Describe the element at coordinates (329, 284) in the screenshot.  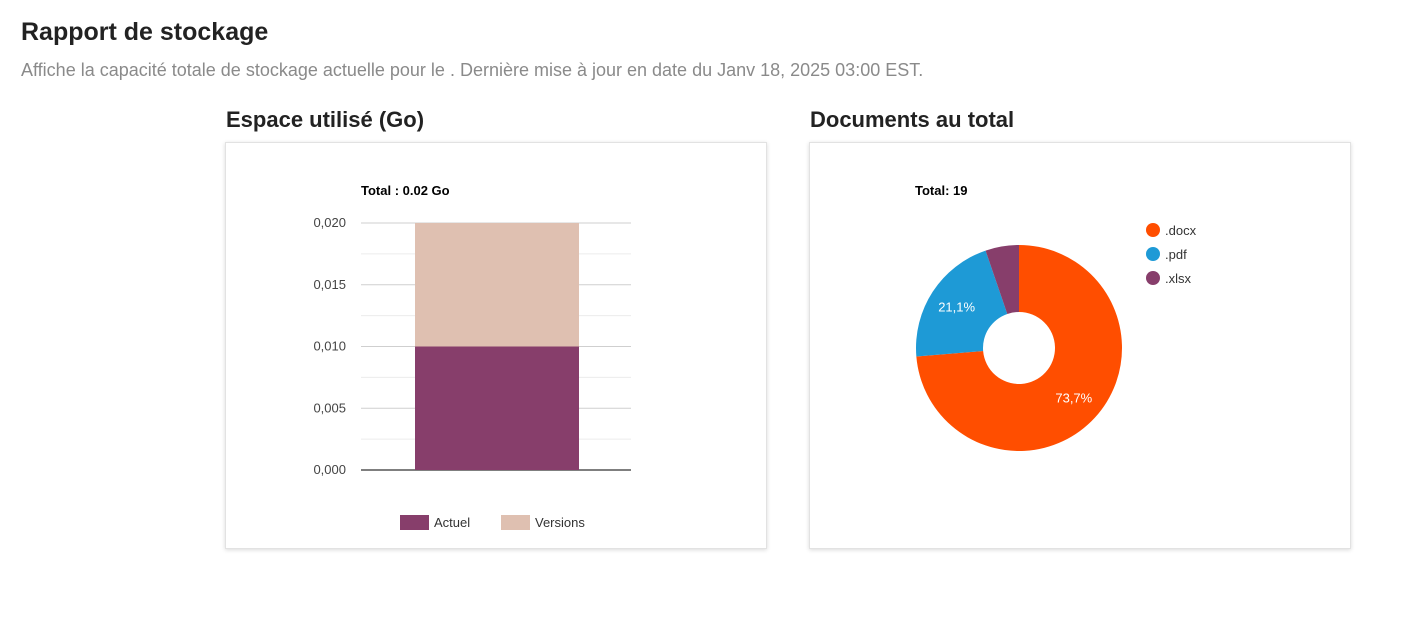
I see `y-tick-label: 0,015` at that location.